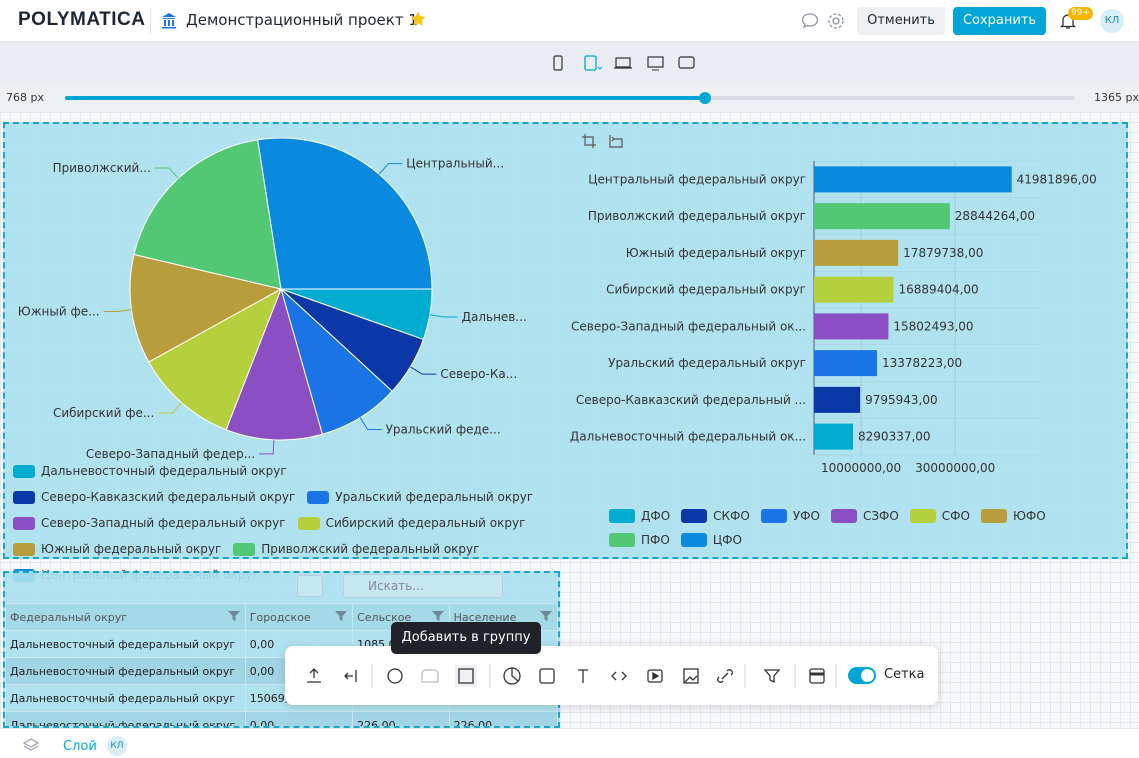  I want to click on value-label: 9795943,00, so click(901, 400).